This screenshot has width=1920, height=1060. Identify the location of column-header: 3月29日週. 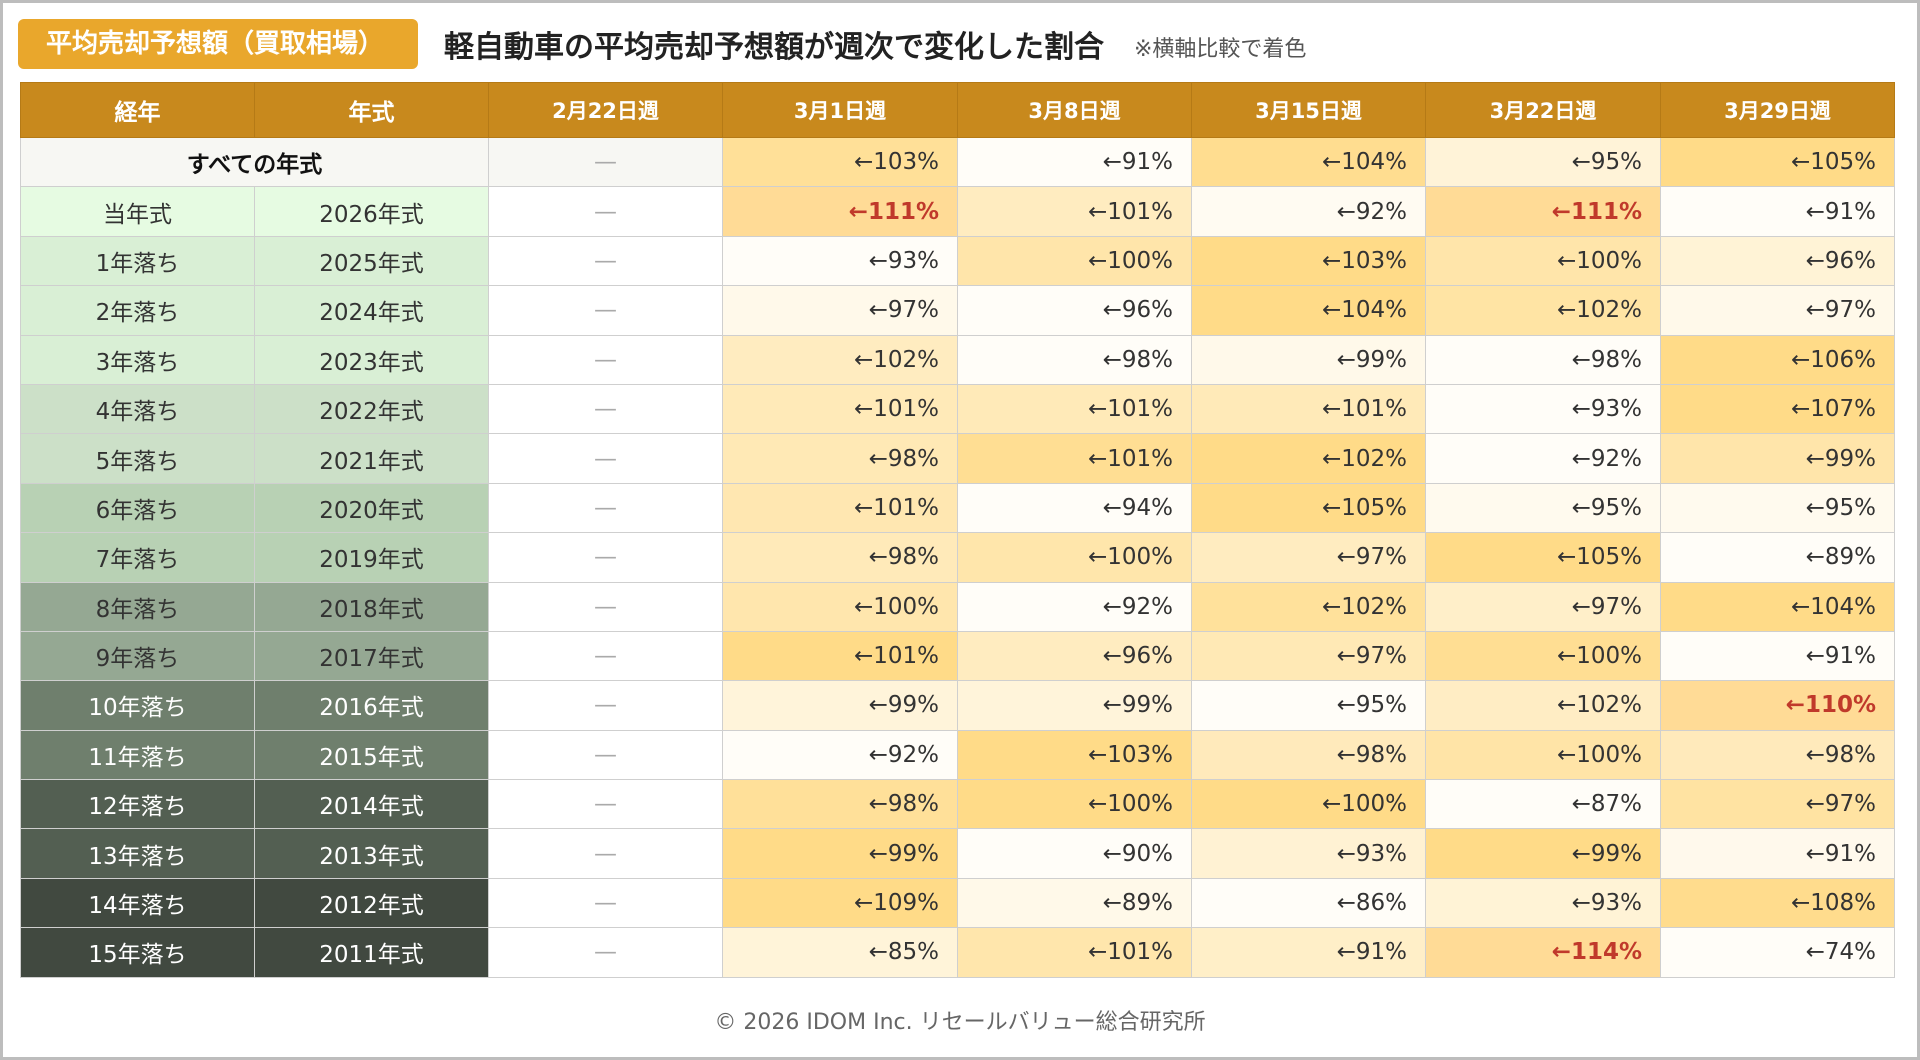
(1777, 110).